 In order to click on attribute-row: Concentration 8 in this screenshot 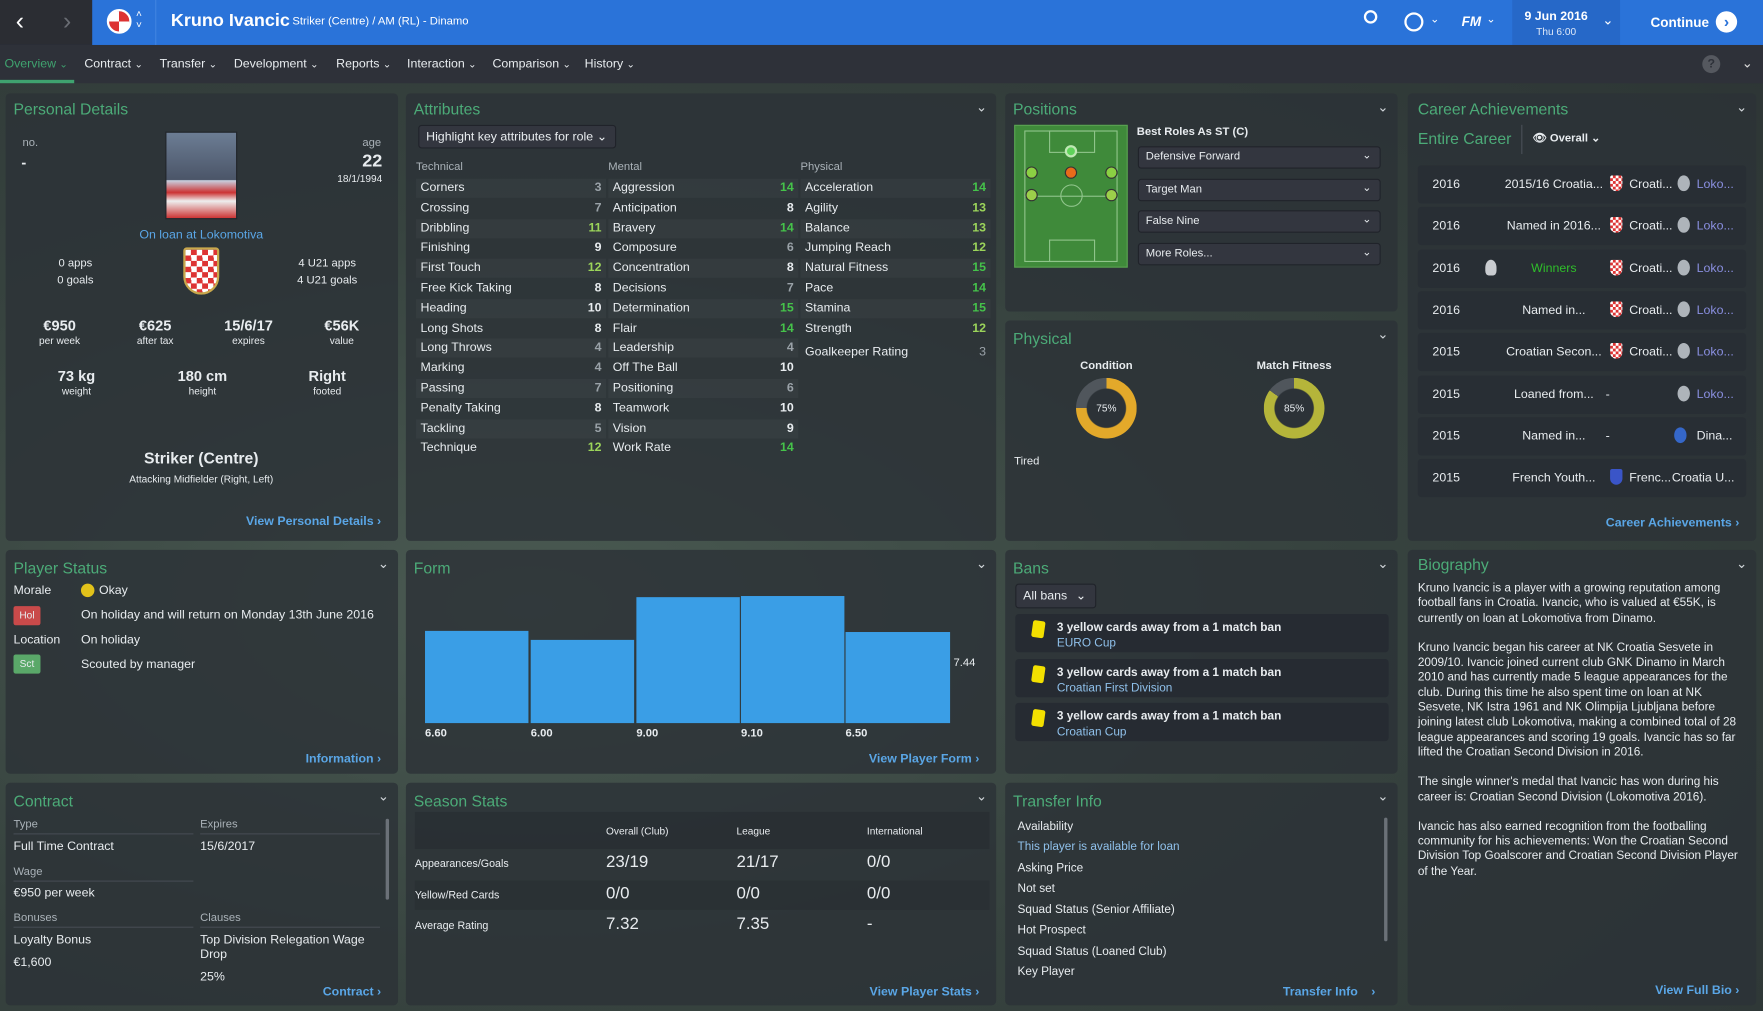, I will do `click(703, 268)`.